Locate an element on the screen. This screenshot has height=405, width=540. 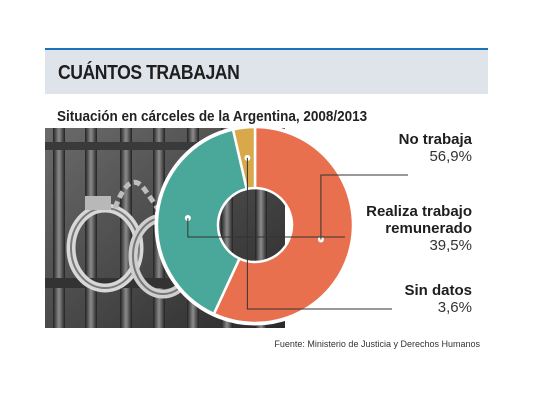
legend-label-no-trabaja: No trabaja 56,9% is located at coordinates (435, 148).